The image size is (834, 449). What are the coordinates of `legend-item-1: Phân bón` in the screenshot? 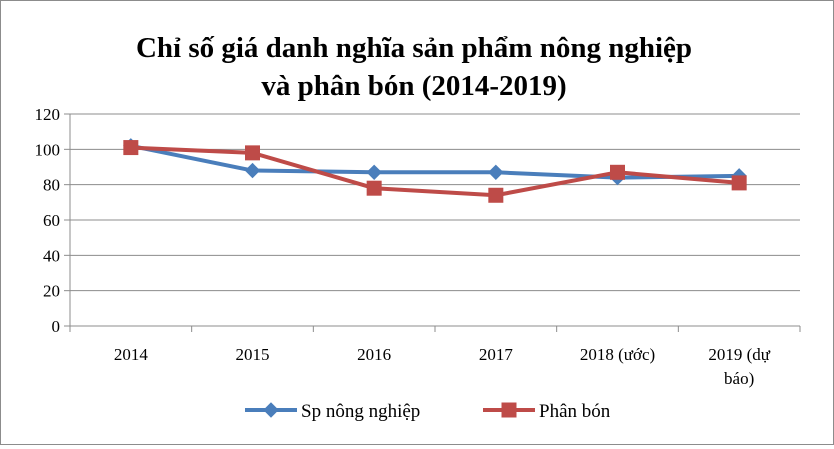 It's located at (547, 411).